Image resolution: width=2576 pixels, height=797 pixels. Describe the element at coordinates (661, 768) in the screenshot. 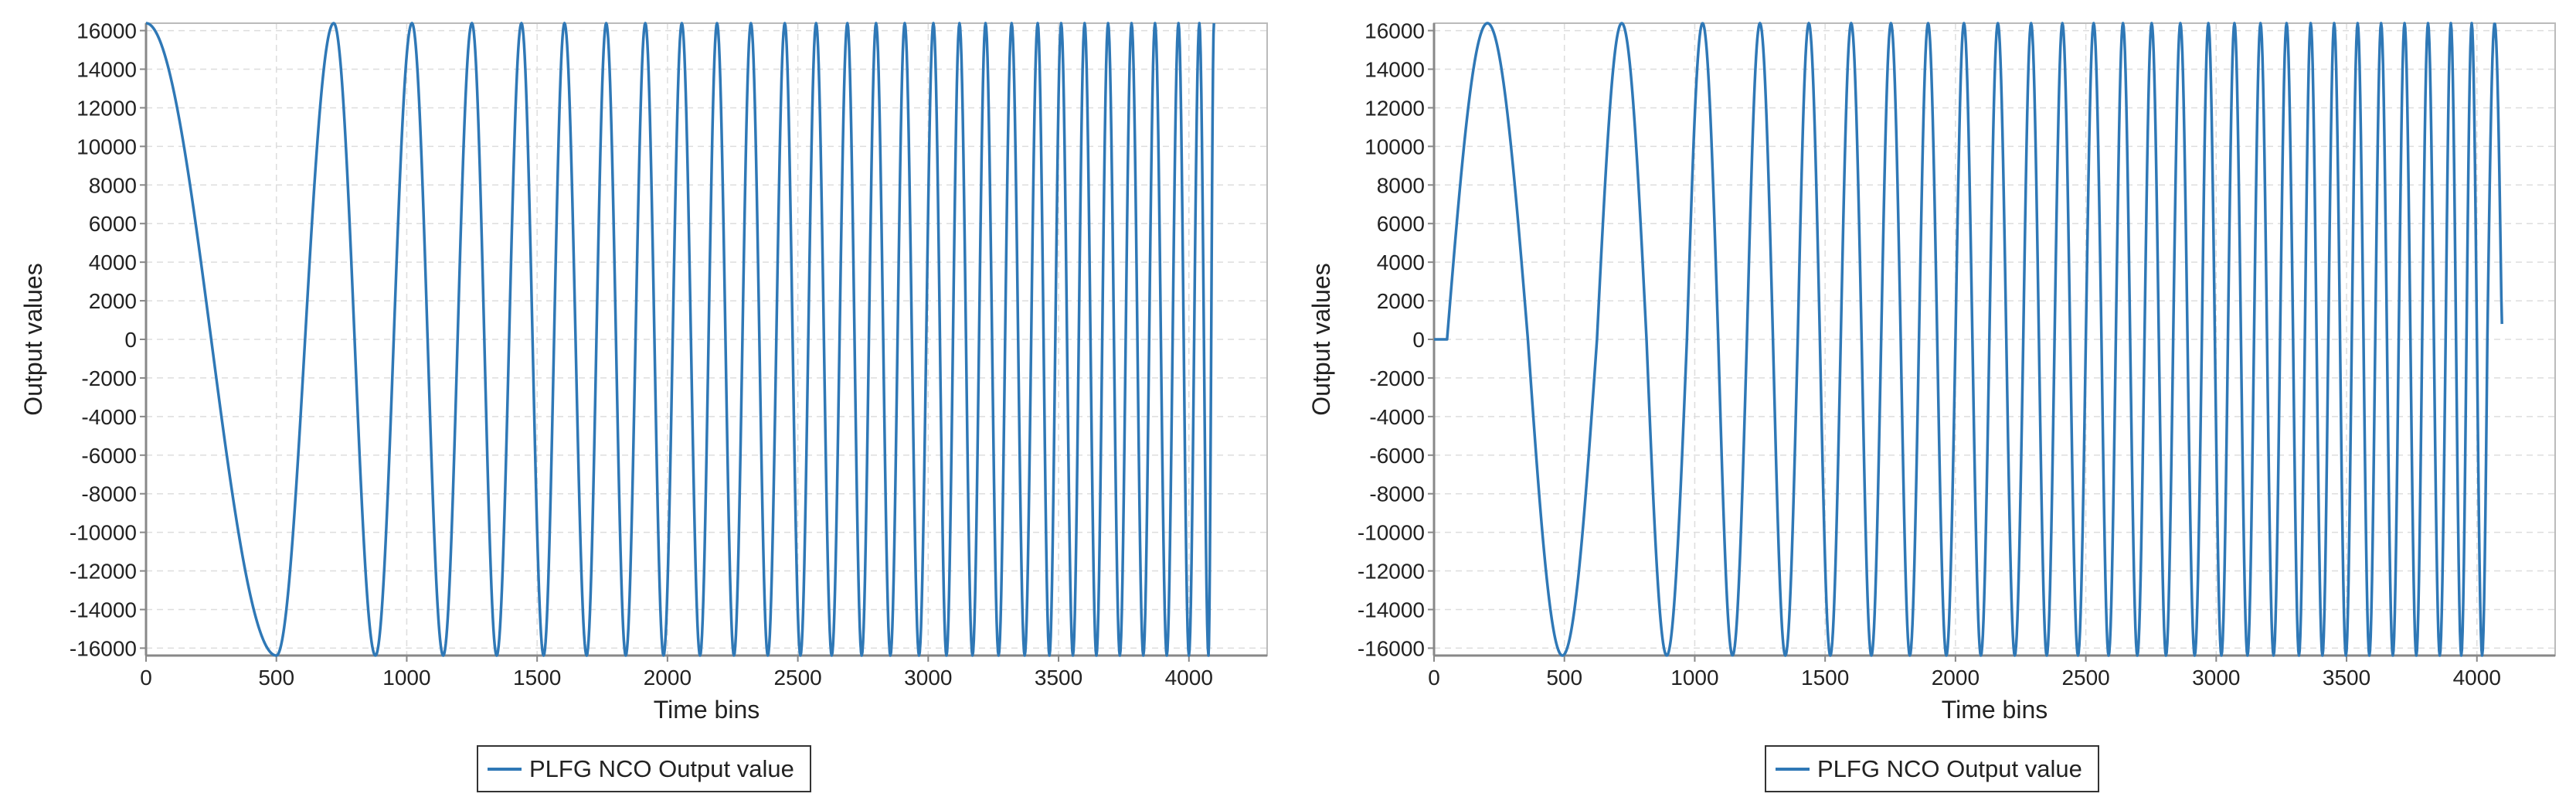

I see `legend-label-left: PLFG NCO Output value` at that location.